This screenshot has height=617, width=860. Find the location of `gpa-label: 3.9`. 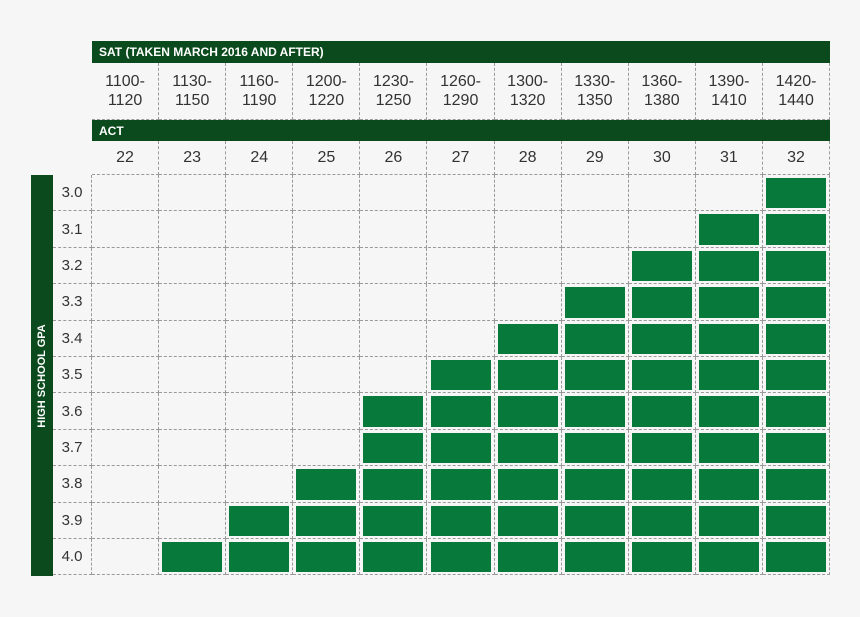

gpa-label: 3.9 is located at coordinates (72, 520).